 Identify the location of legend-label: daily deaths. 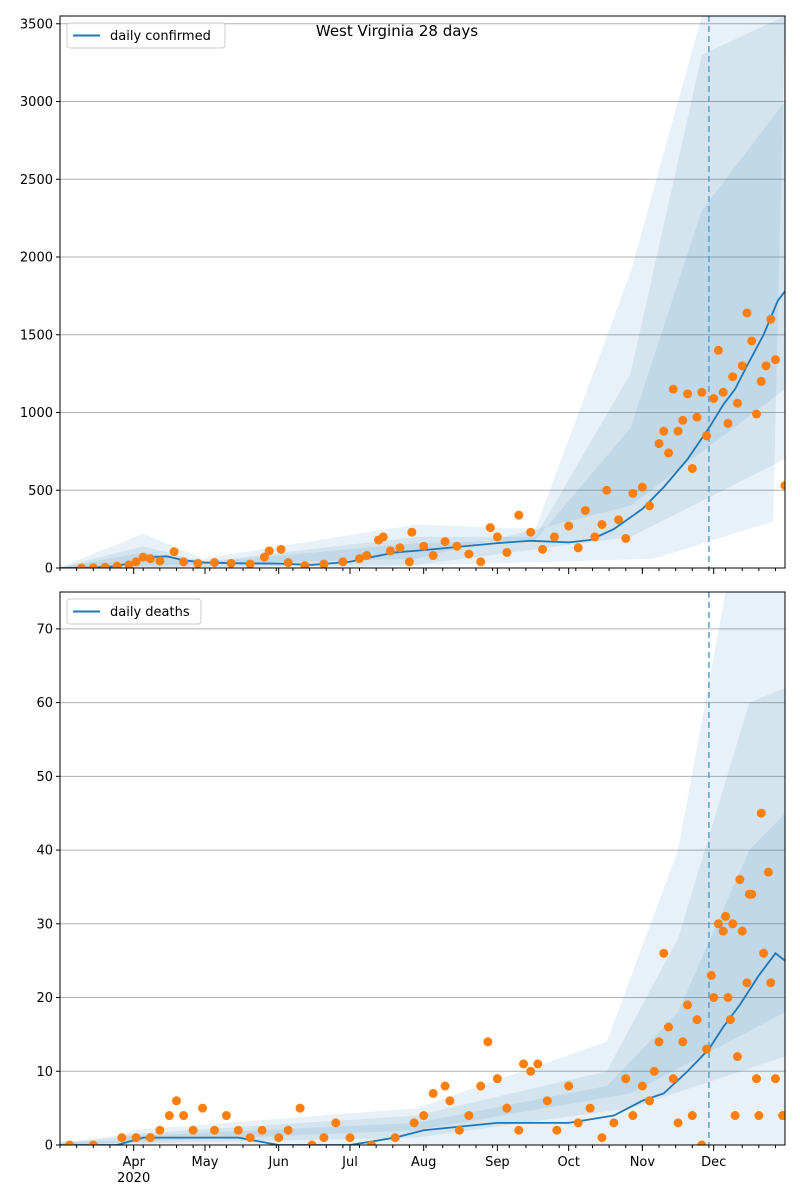
(150, 612).